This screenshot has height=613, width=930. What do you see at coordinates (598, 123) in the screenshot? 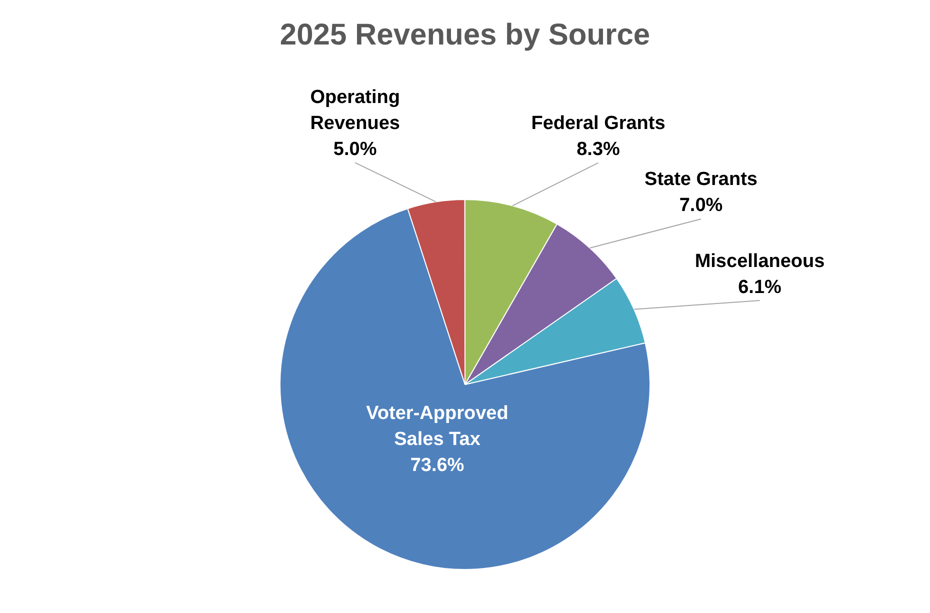
I see `slice-label: Federal Grants` at bounding box center [598, 123].